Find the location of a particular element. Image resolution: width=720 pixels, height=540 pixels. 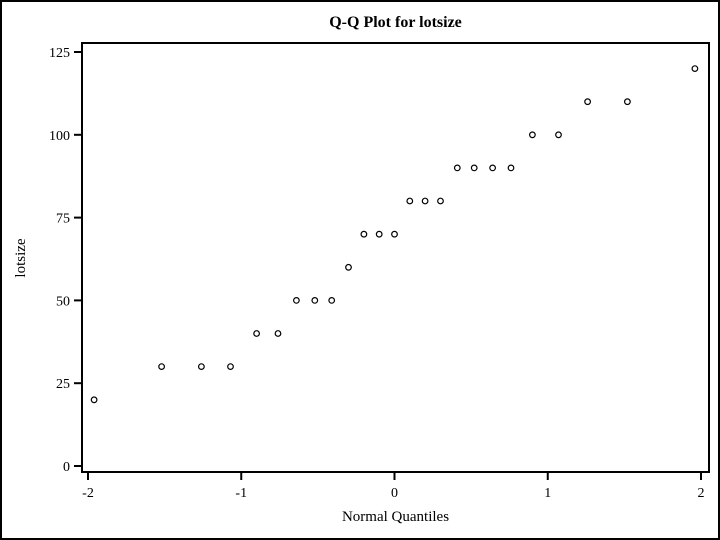

y-tick-label: 100 is located at coordinates (59, 136).